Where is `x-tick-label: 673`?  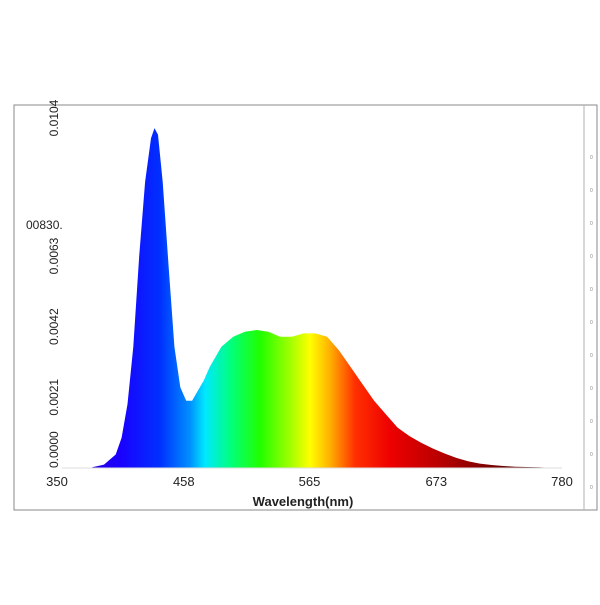 x-tick-label: 673 is located at coordinates (436, 481).